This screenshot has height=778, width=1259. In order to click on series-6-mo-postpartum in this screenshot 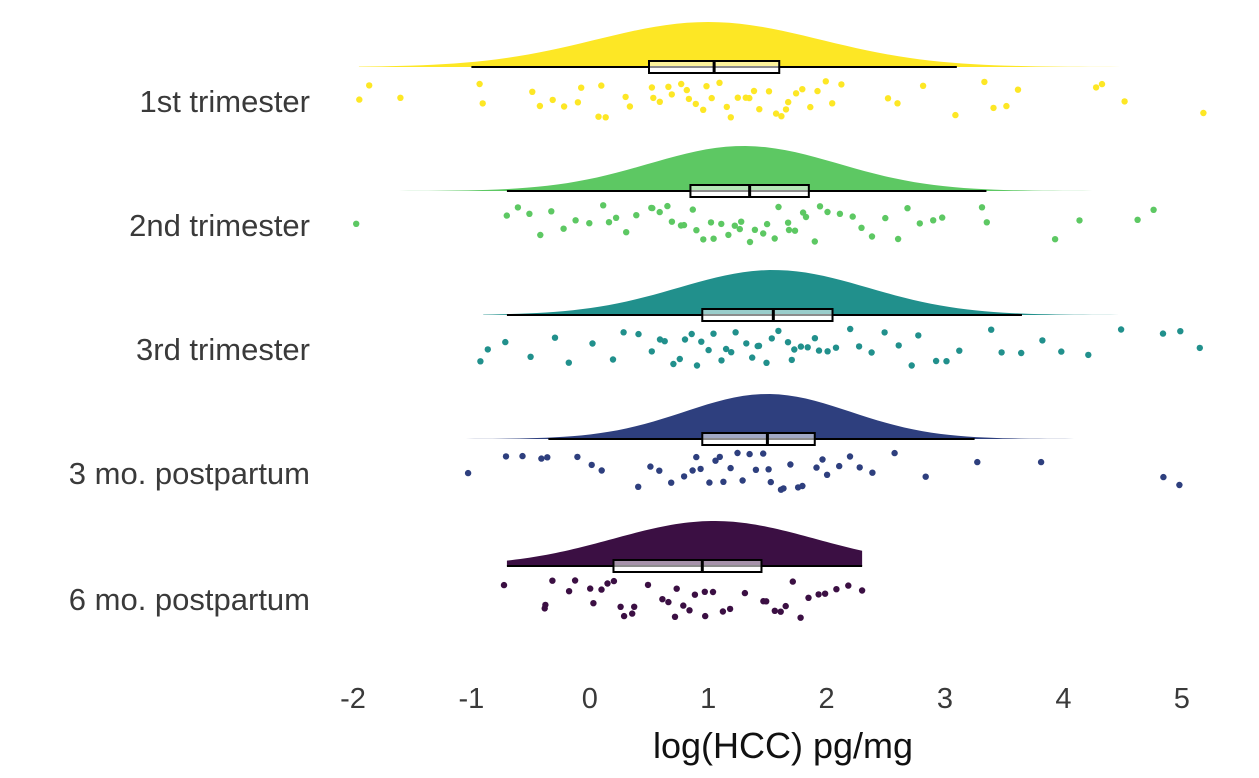, I will do `click(683, 571)`.